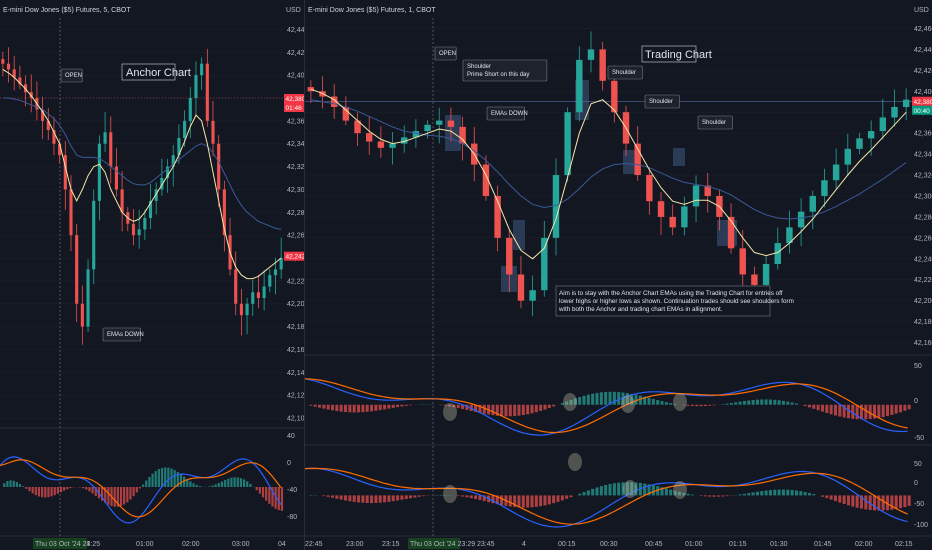  I want to click on shoulder-4-label-box, so click(715, 122).